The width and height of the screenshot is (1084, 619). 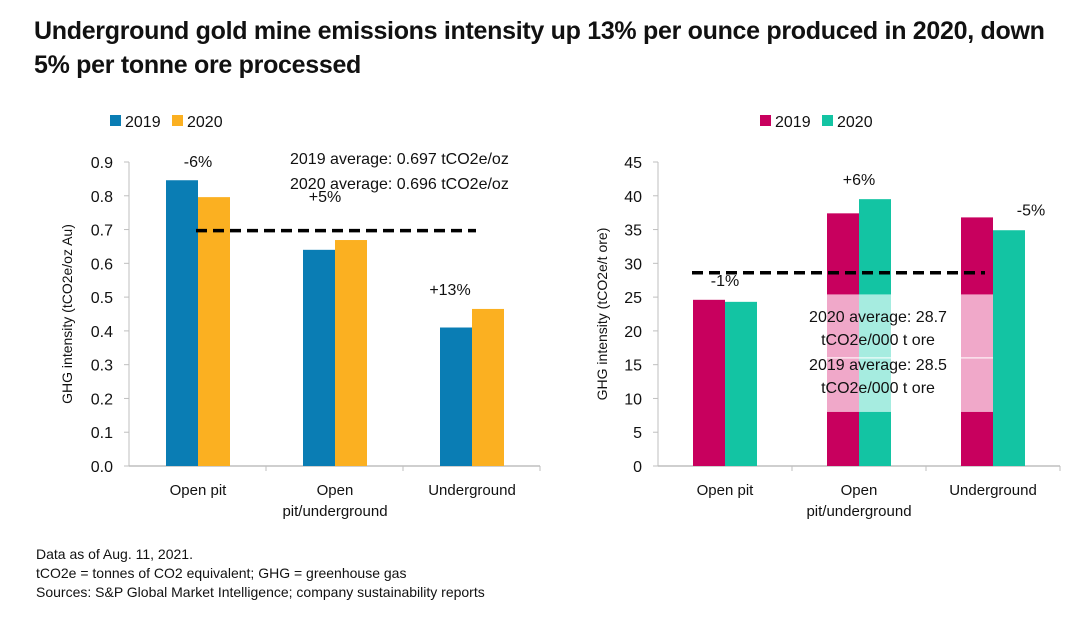 I want to click on chart1-x-category-label: pit/underground, so click(x=334, y=511).